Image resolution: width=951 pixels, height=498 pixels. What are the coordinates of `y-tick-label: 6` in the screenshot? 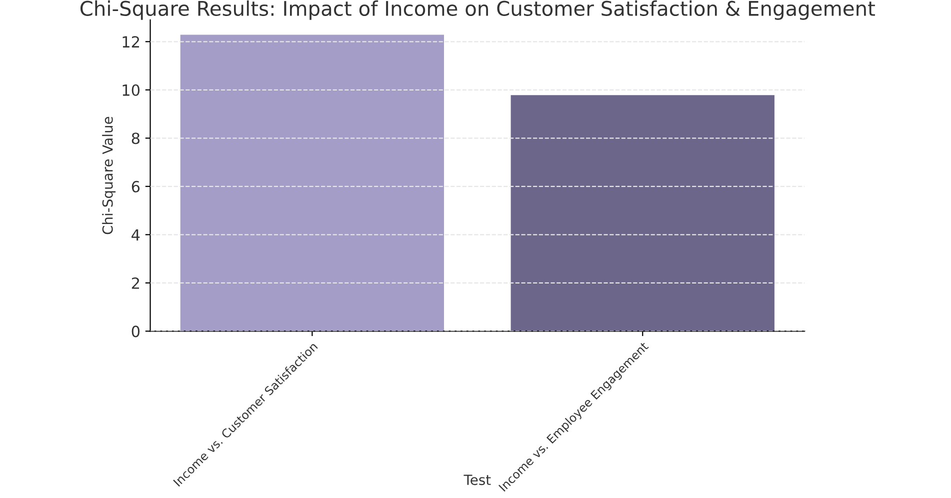 It's located at (136, 186).